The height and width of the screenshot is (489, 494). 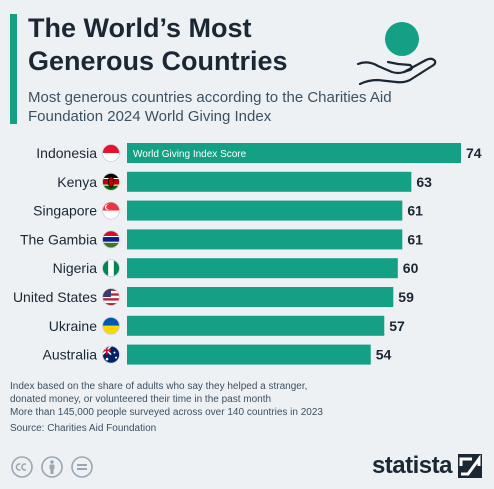 I want to click on cc-icon, so click(x=22, y=467).